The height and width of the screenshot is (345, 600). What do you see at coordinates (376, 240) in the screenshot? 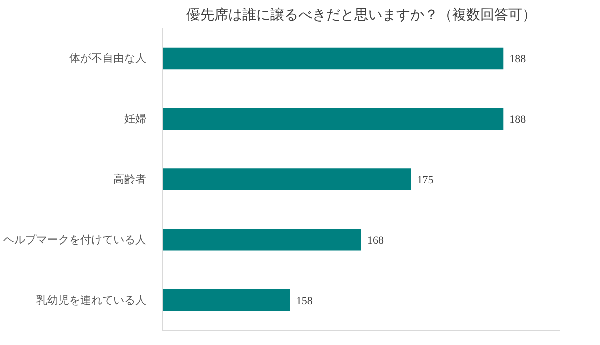
I see `data-label: 168` at bounding box center [376, 240].